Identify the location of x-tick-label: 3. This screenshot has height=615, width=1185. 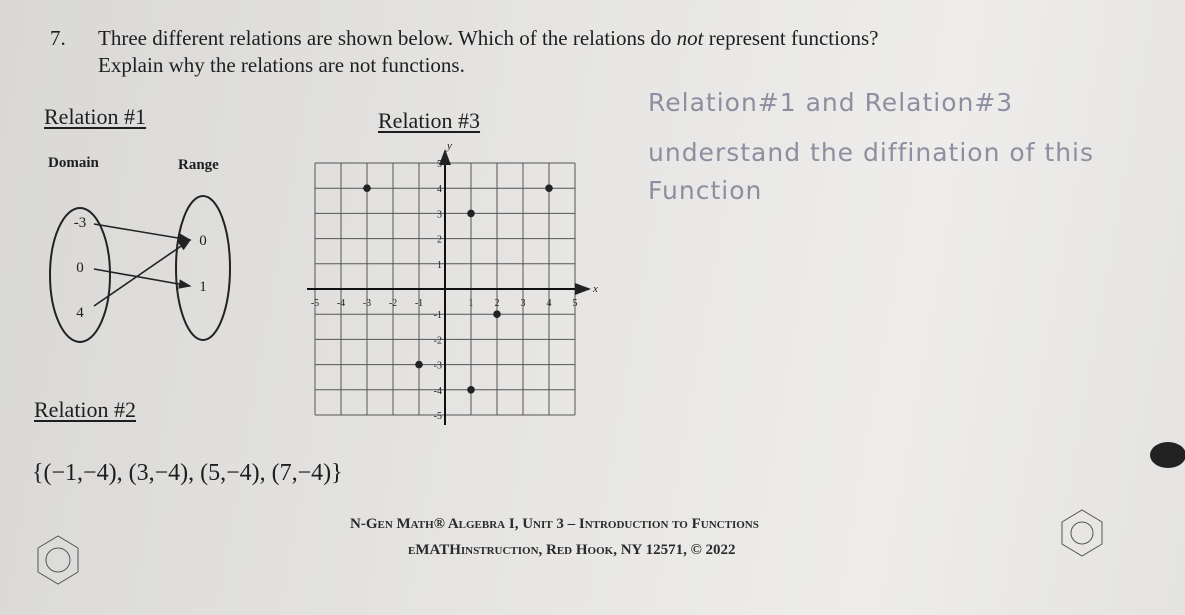
(523, 303).